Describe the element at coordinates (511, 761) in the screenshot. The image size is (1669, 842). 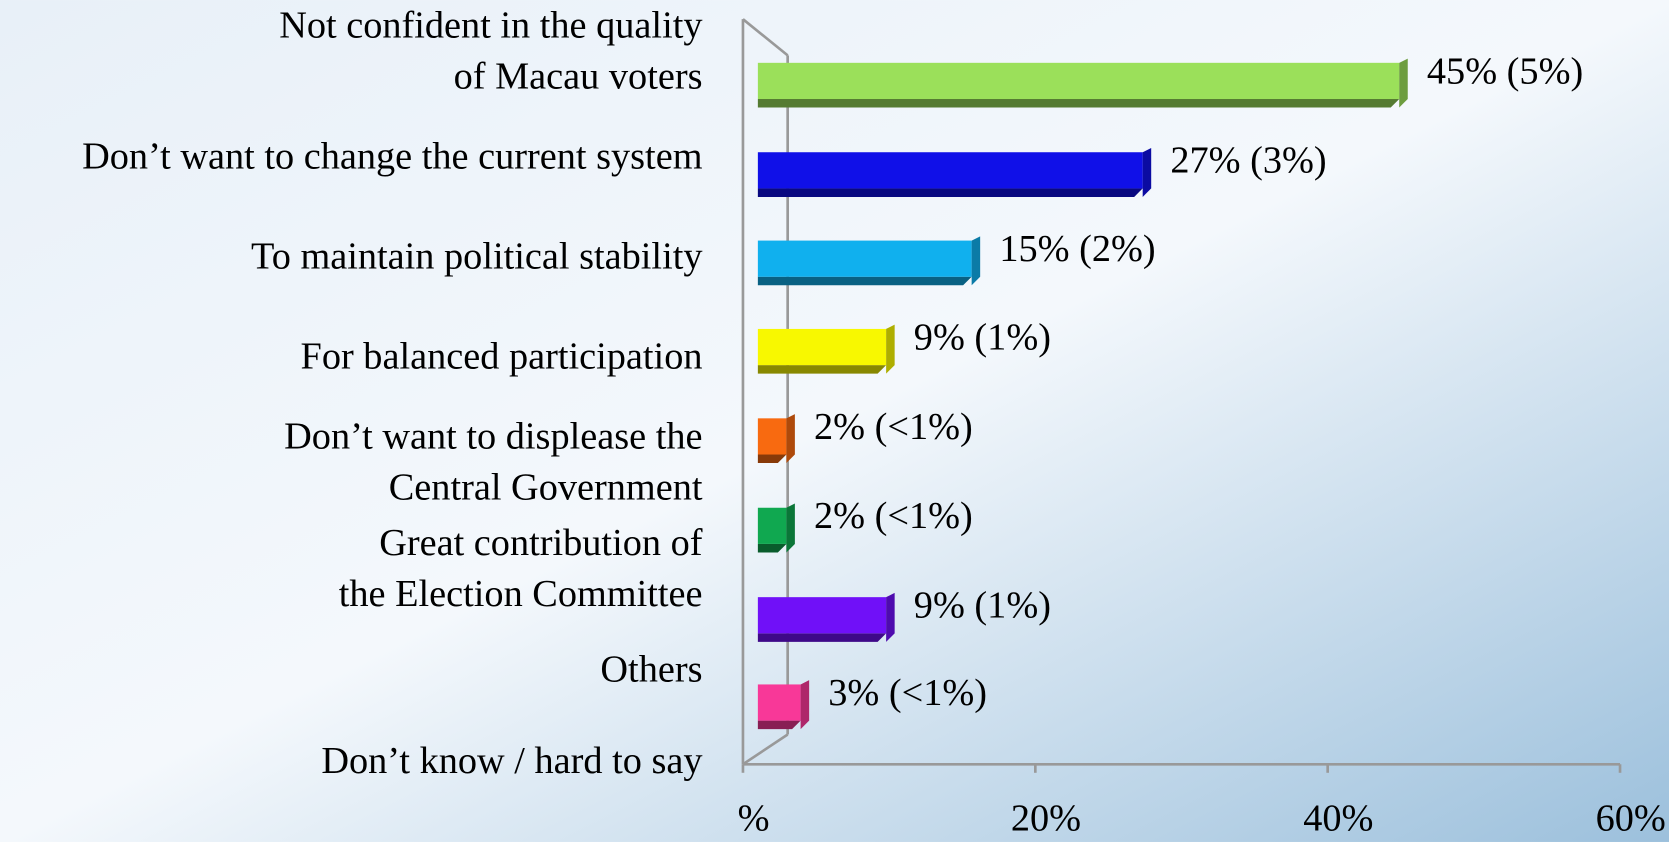
I see `category-label: Don’t know / hard to say` at that location.